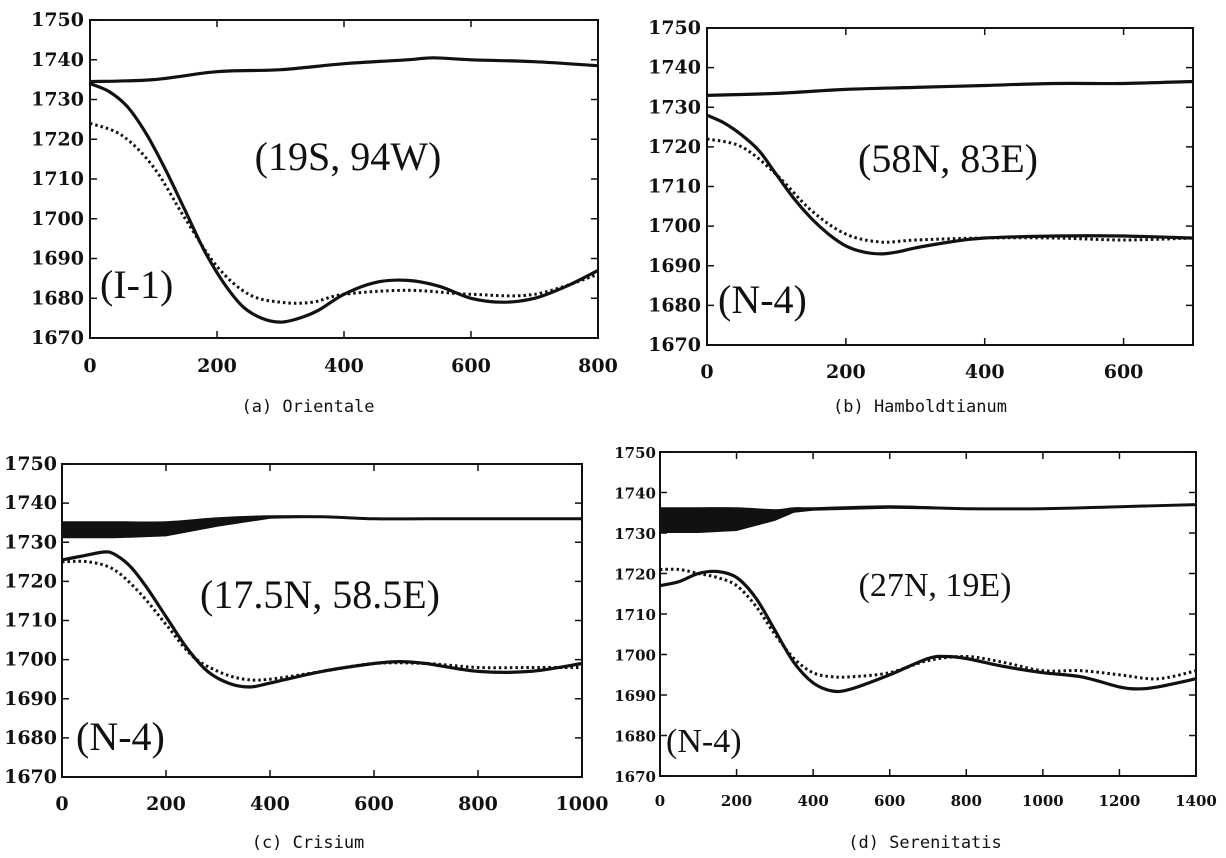 This screenshot has height=858, width=1226. I want to click on x-tick-label: 1200, so click(1120, 801).